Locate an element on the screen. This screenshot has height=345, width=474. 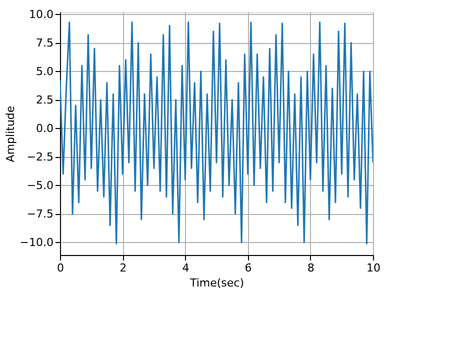
y-tick-label: 0.0 is located at coordinates (45, 128).